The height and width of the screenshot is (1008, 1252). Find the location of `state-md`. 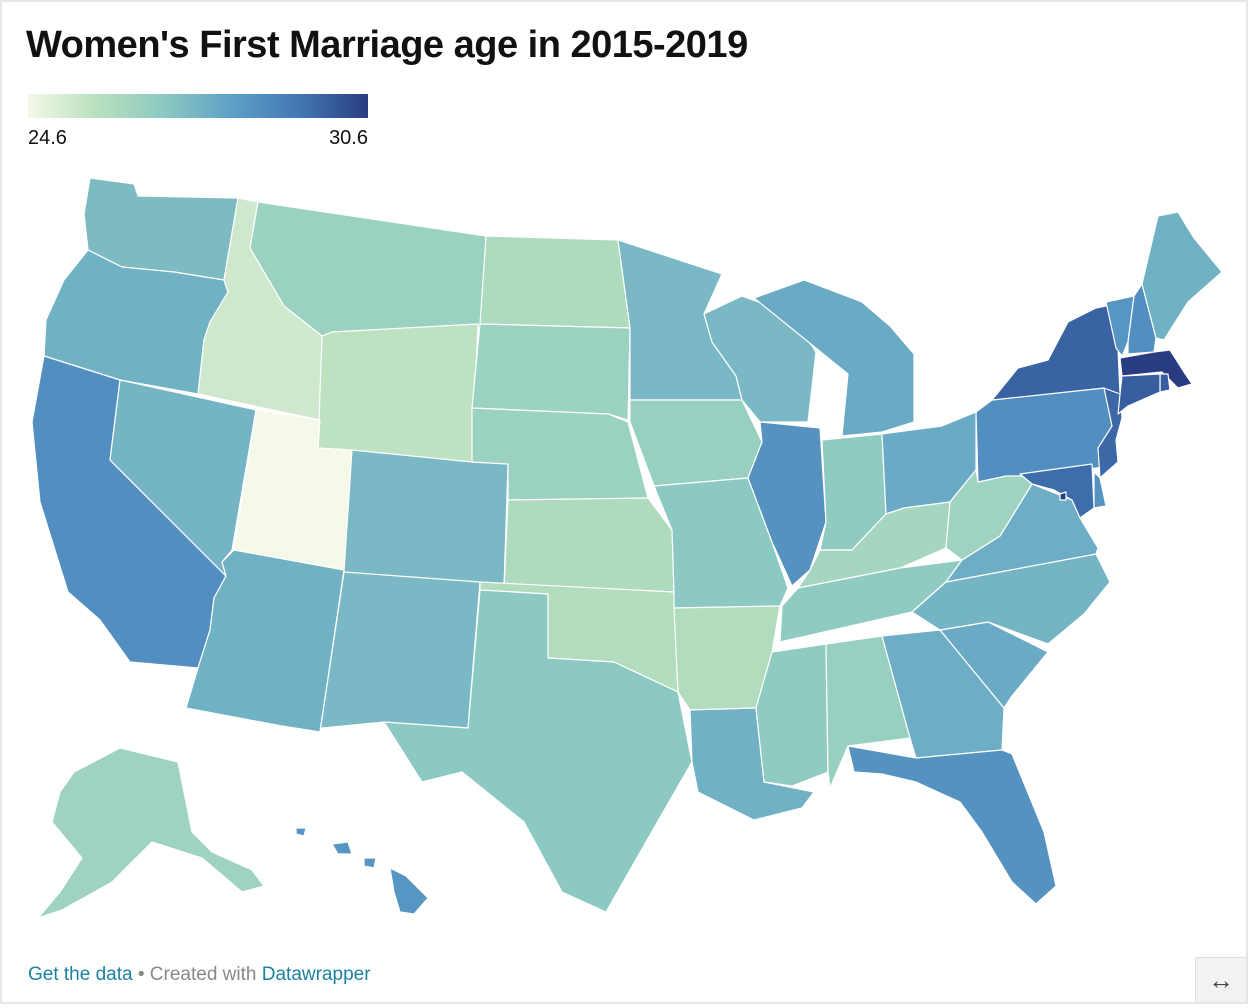

state-md is located at coordinates (1057, 491).